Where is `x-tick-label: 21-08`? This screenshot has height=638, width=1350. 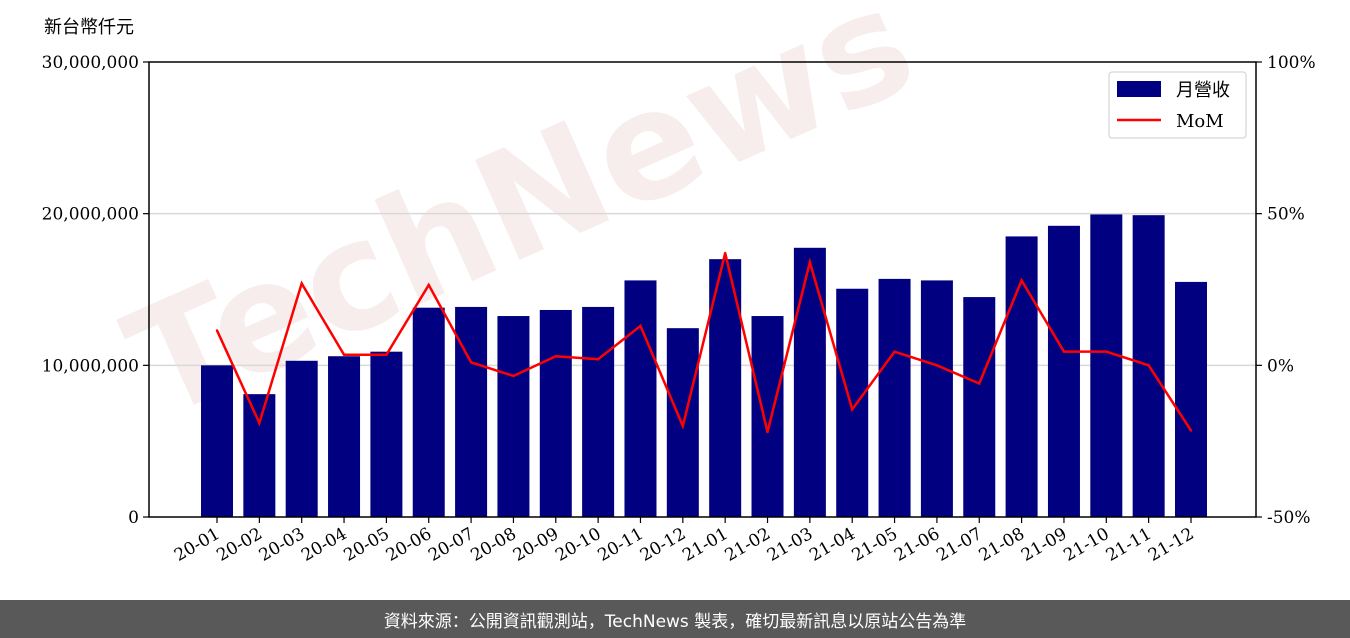
x-tick-label: 21-08 is located at coordinates (1002, 545).